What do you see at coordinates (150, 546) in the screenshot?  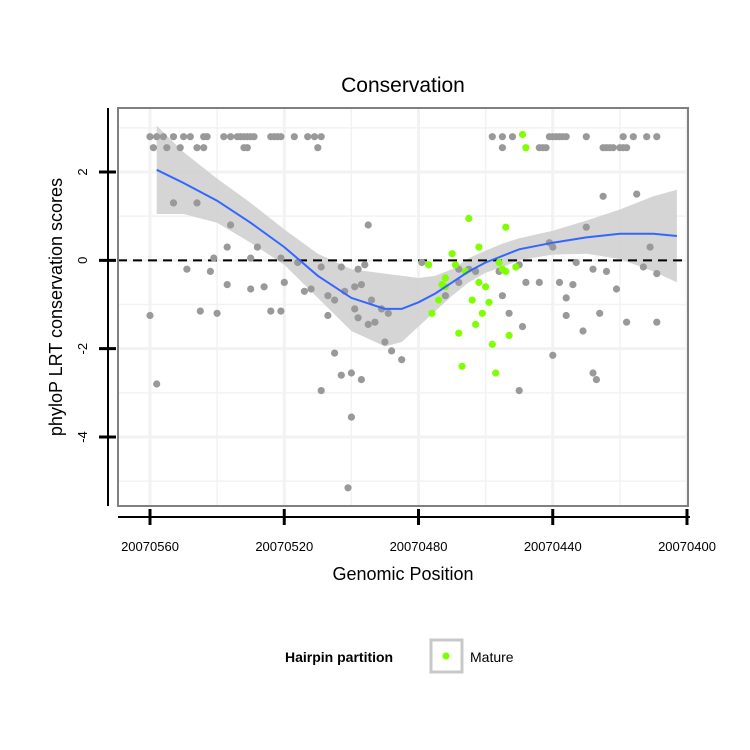 I see `x-tick-label: 20070560` at bounding box center [150, 546].